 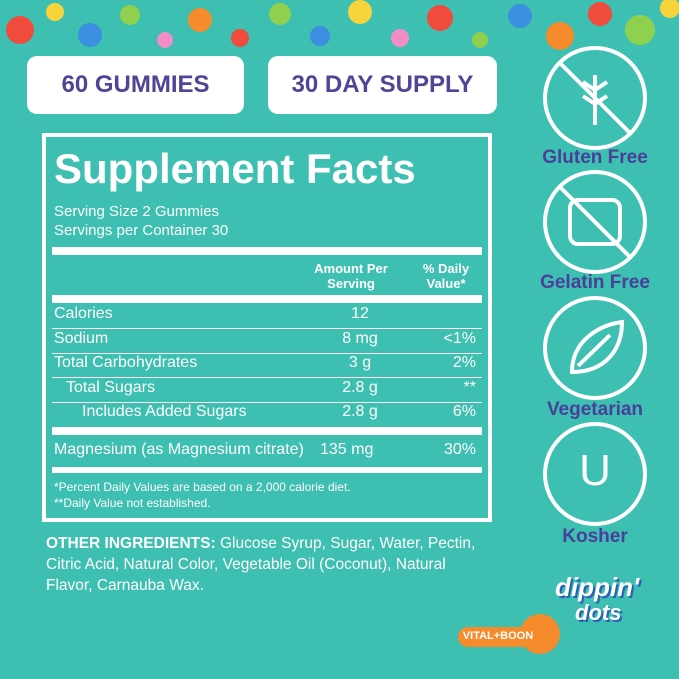 I want to click on logo, so click(x=509, y=634).